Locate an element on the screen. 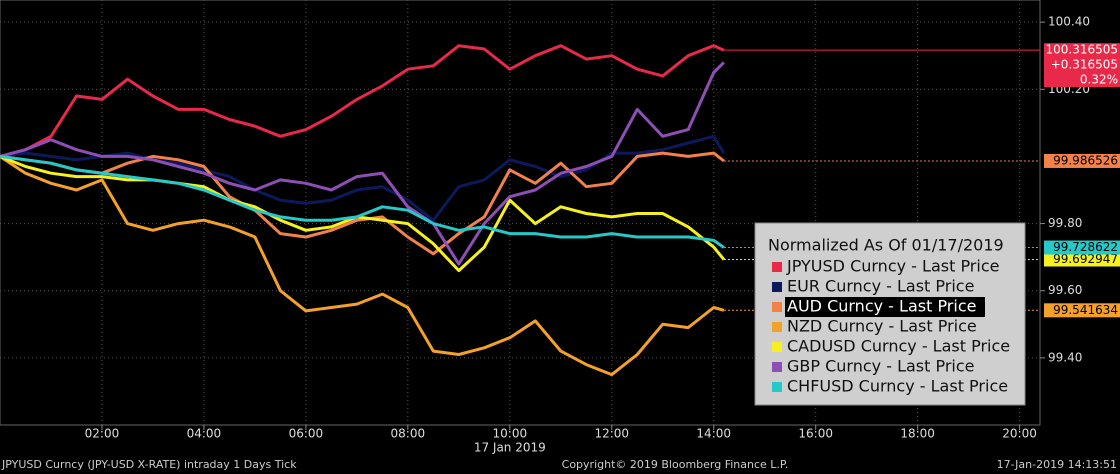 This screenshot has height=474, width=1120. x-tick-label: 02:00 is located at coordinates (102, 434).